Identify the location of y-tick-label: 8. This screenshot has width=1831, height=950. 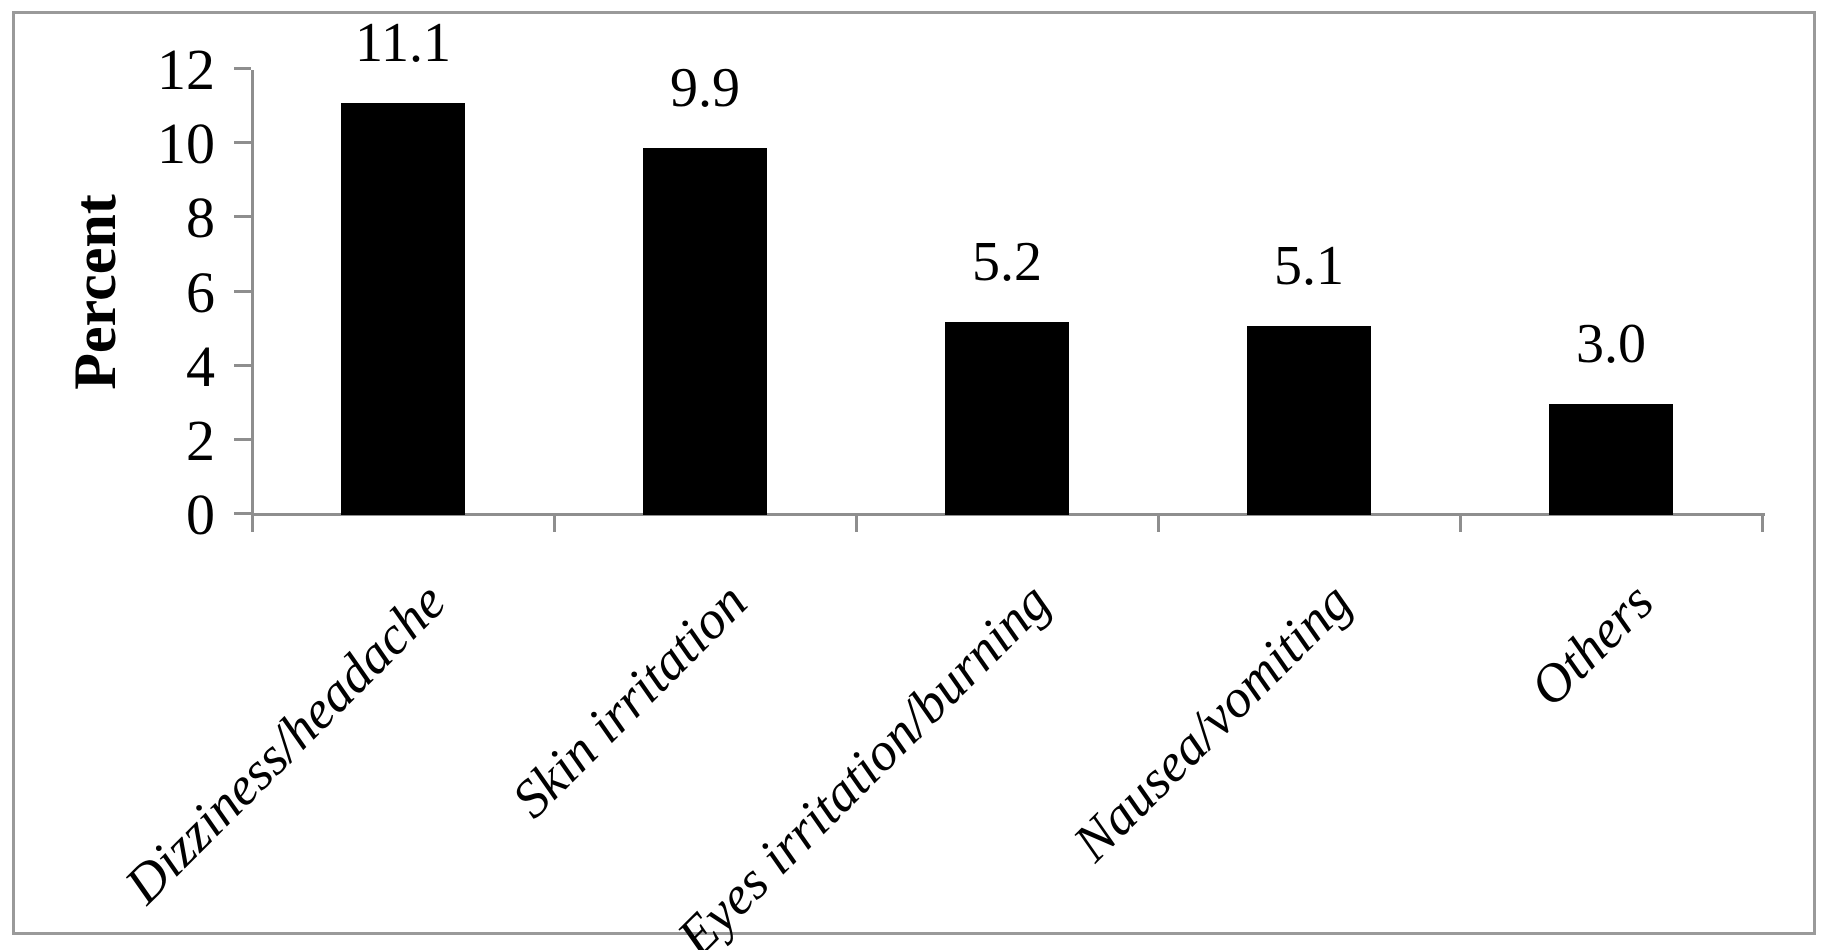
(200, 218).